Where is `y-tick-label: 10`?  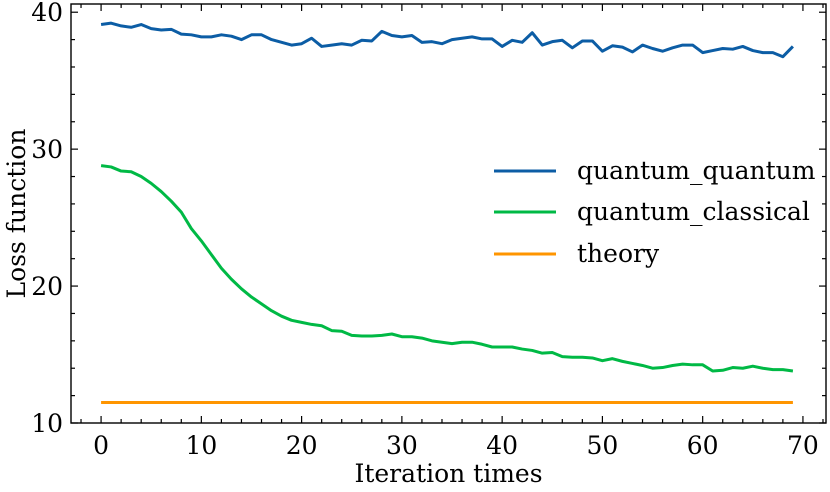 y-tick-label: 10 is located at coordinates (47, 423).